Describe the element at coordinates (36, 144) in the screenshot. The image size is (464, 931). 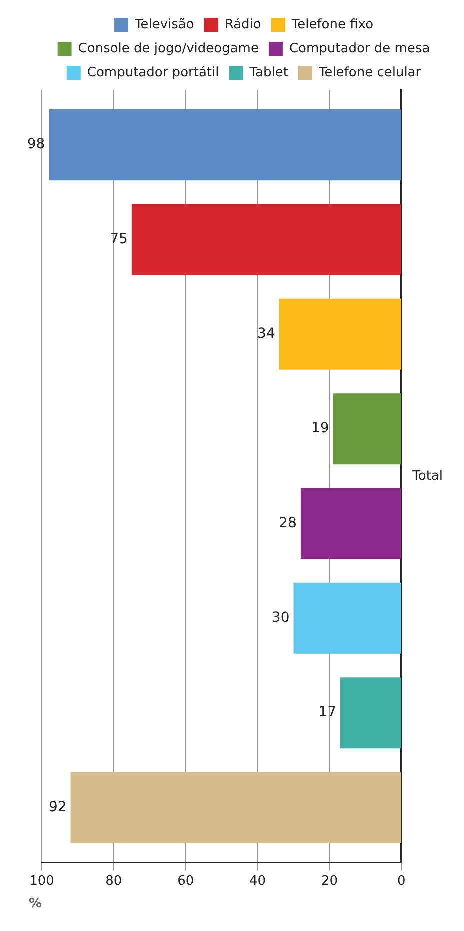
I see `data-label: 98` at that location.